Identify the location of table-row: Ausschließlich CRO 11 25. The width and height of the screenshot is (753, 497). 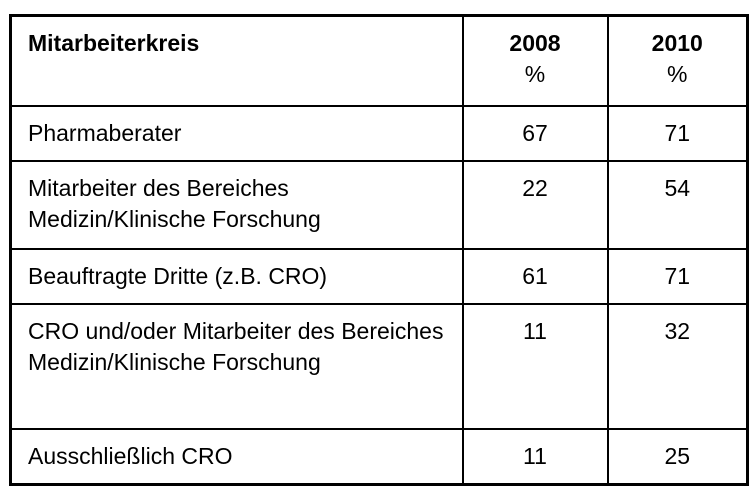
(379, 456).